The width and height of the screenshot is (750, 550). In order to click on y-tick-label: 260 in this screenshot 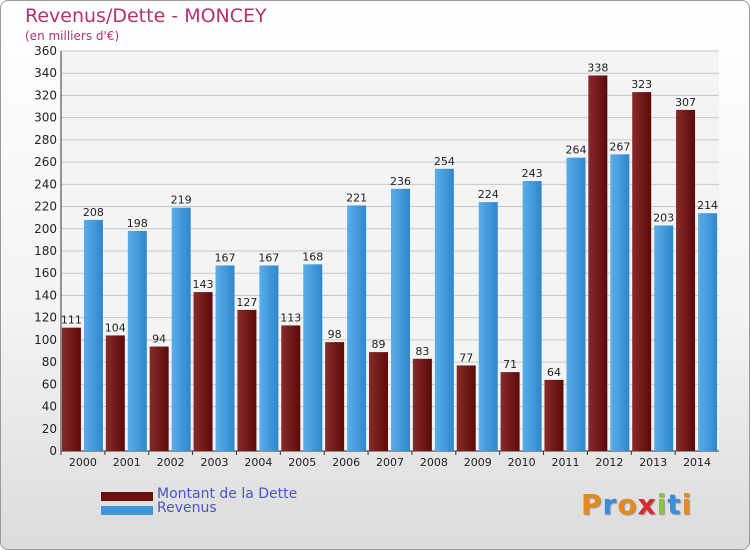, I will do `click(45, 162)`.